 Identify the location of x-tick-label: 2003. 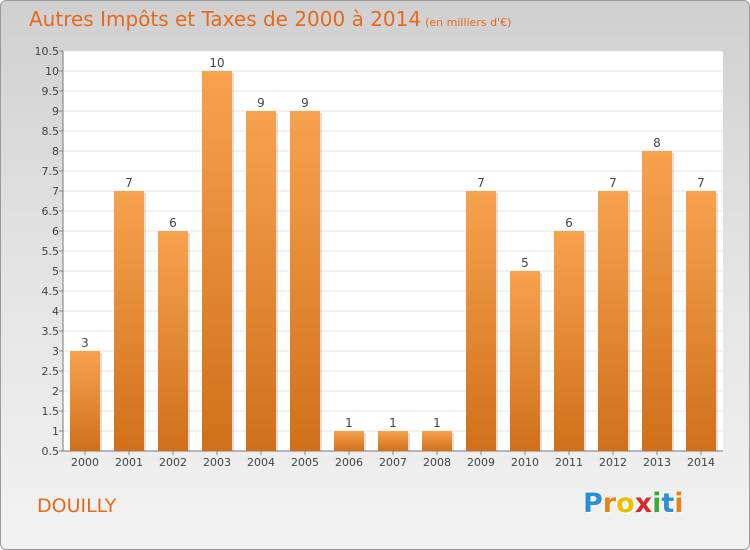
(217, 462).